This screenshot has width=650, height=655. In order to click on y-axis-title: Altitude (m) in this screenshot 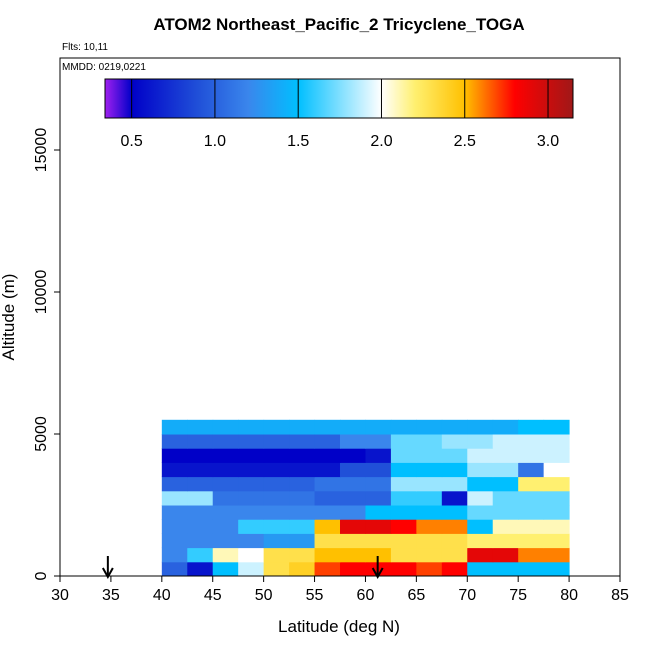, I will do `click(9, 317)`.